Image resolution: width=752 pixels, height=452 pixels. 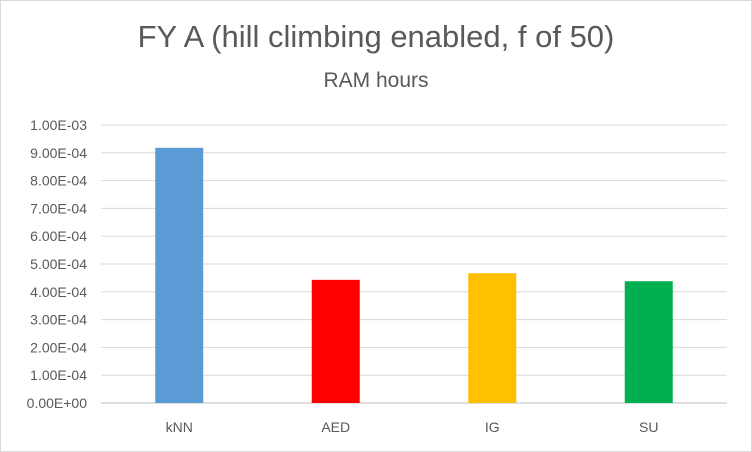 I want to click on y-tick-label: 5.00E-04, so click(x=58, y=264).